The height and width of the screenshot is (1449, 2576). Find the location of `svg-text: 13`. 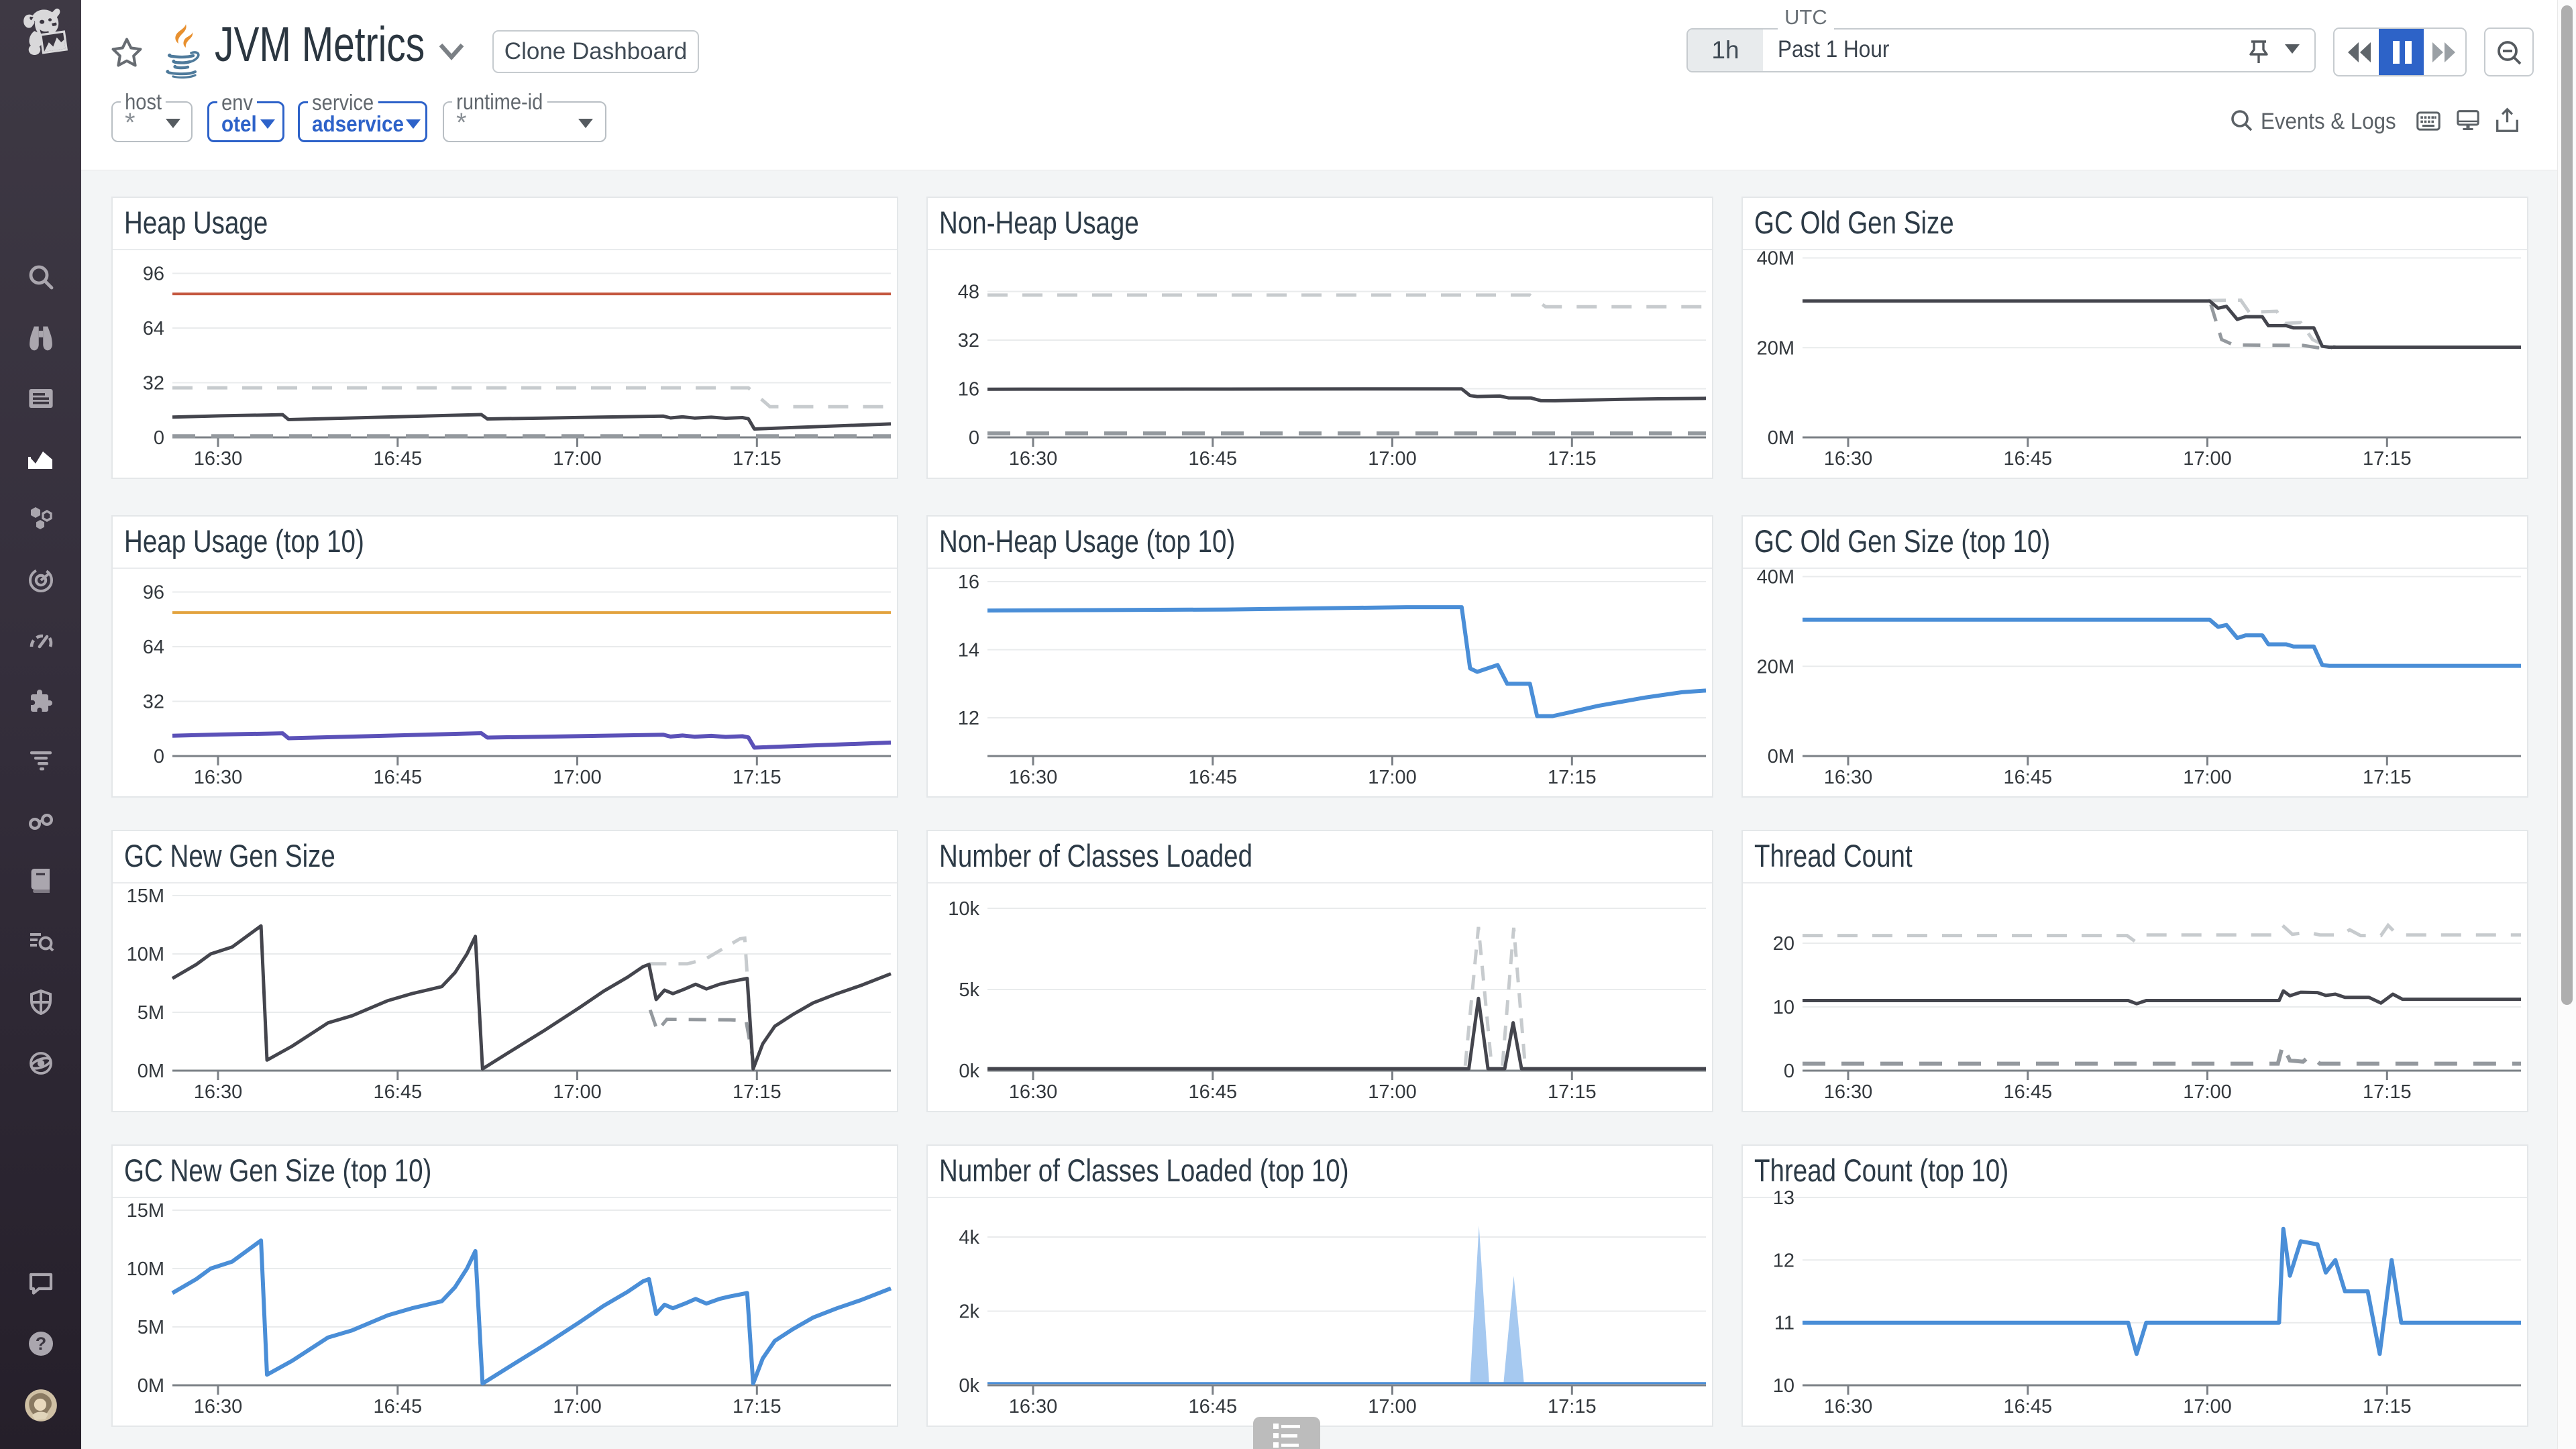

svg-text: 13 is located at coordinates (1783, 1198).